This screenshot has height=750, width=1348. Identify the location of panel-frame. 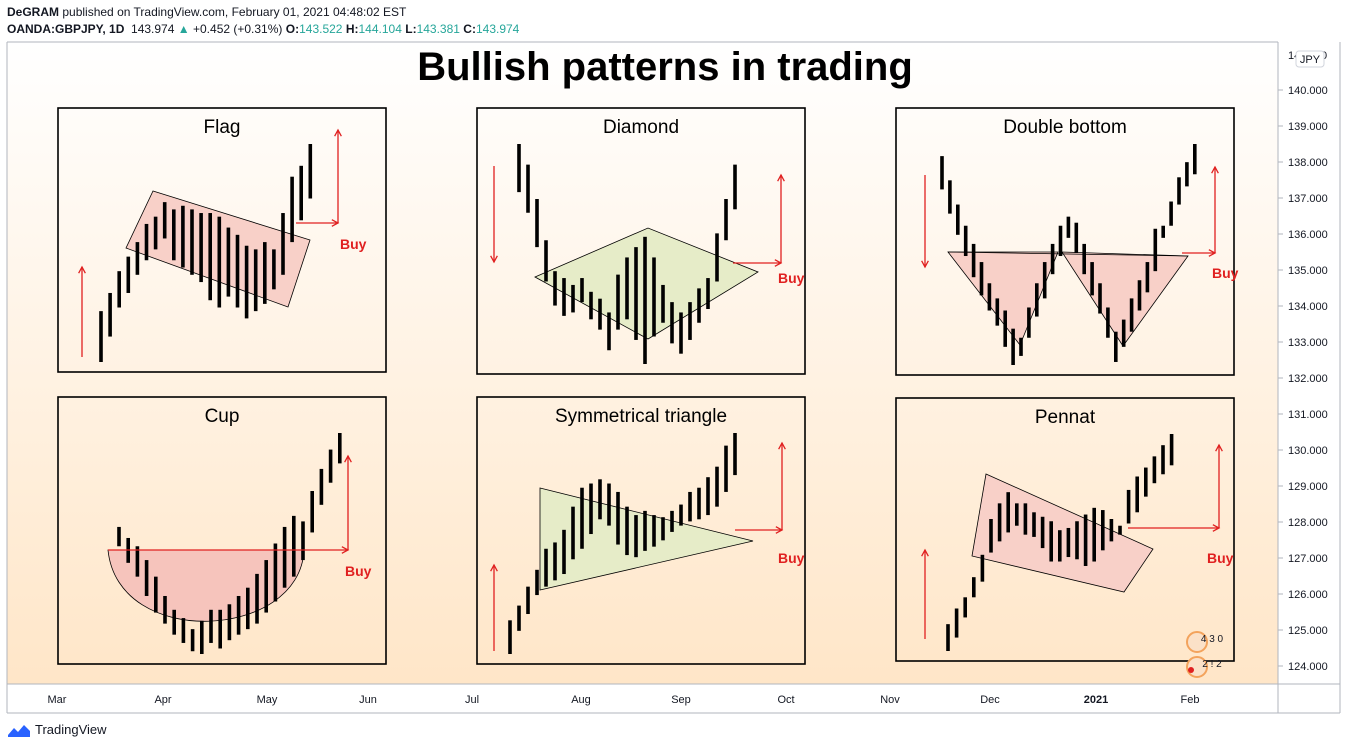
(641, 530).